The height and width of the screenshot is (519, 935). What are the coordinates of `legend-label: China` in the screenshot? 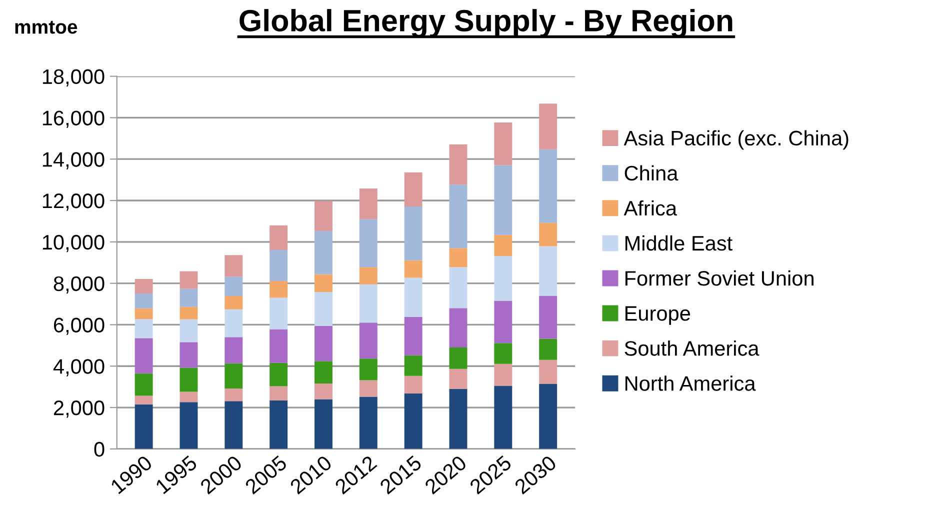 It's located at (651, 173).